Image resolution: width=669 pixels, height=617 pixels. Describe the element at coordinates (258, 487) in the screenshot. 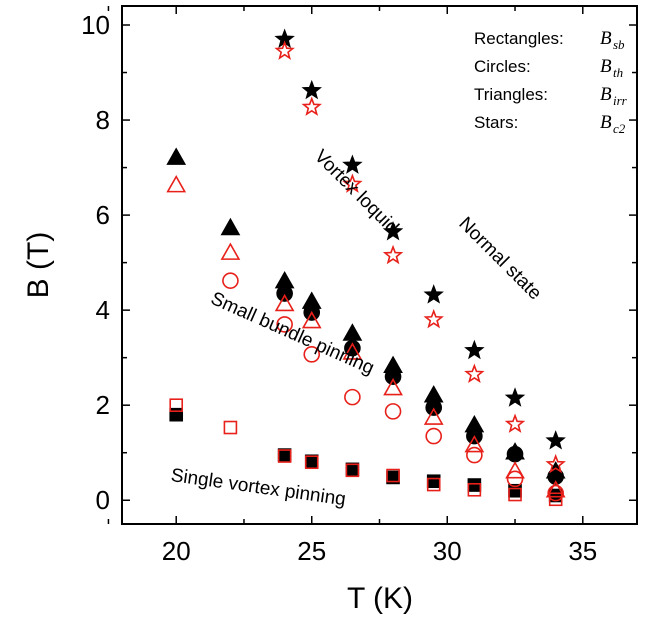

I see `region-label: Single vortex pinning` at that location.